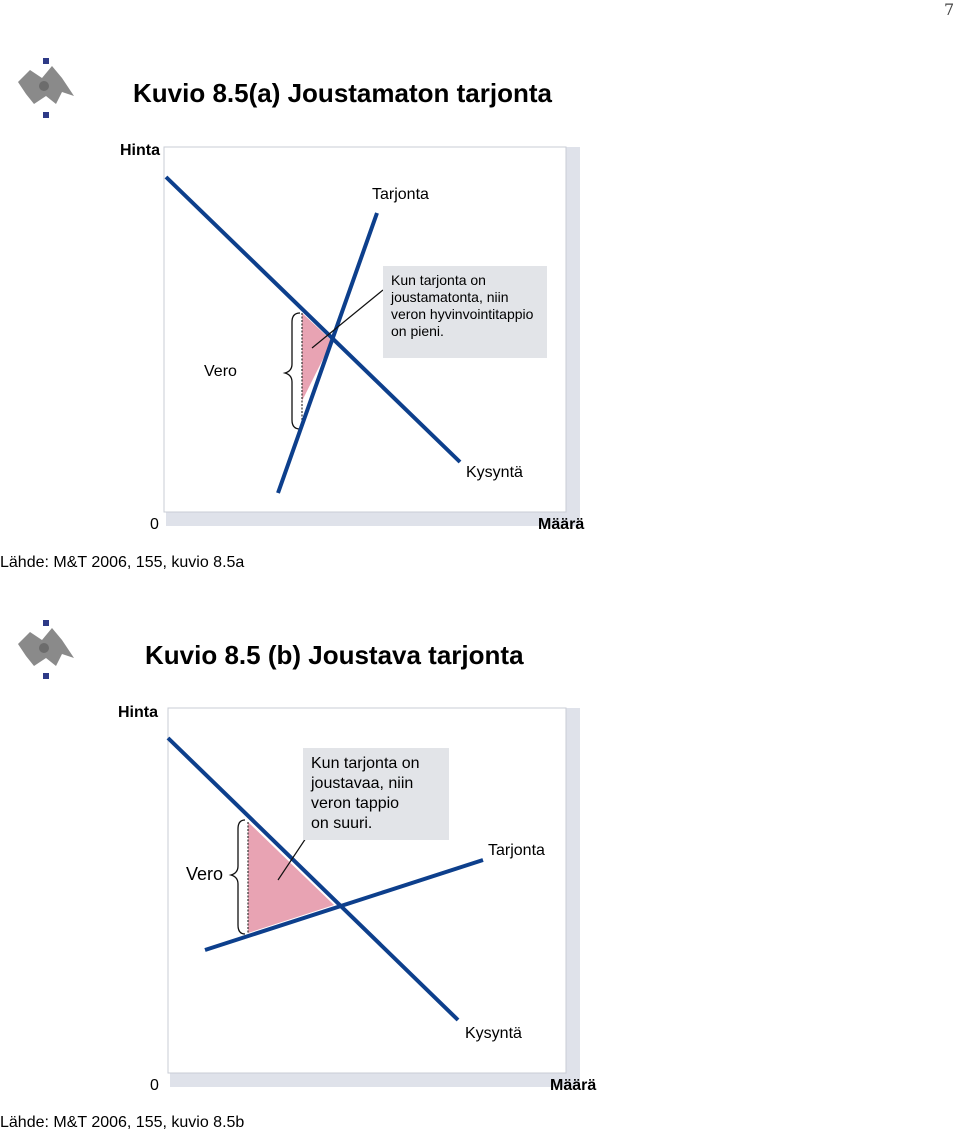  Describe the element at coordinates (450, 297) in the screenshot. I see `note-line: joustamatonta, niin` at that location.